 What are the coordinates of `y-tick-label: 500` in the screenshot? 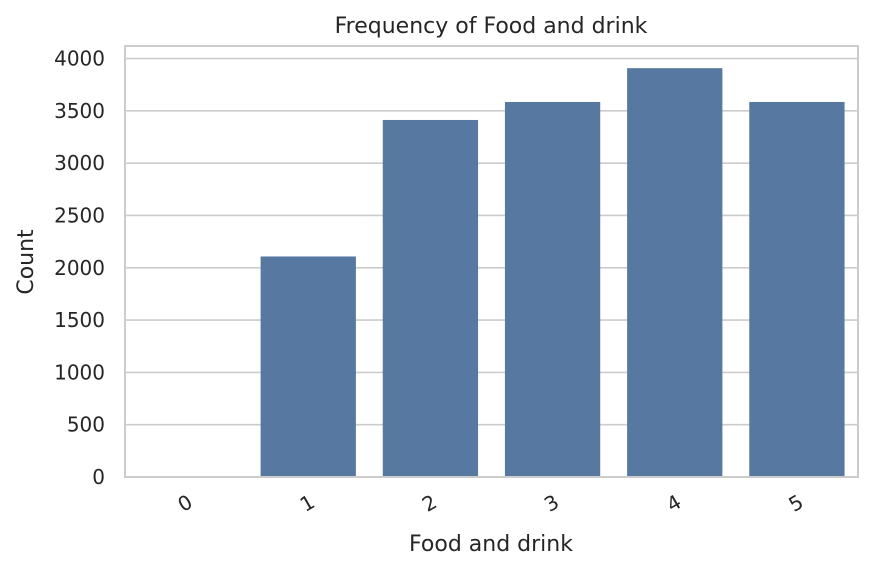 It's located at (86, 425).